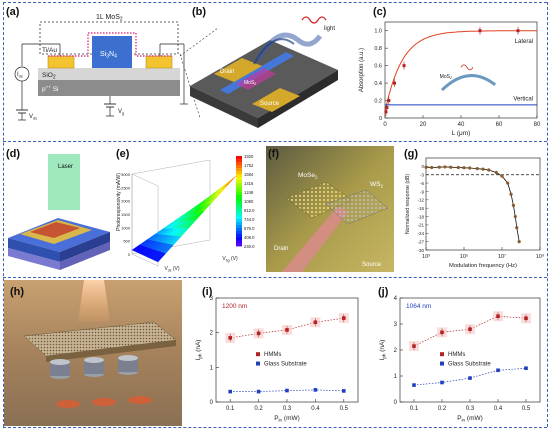 This screenshot has height=431, width=550. What do you see at coordinates (249, 165) in the screenshot?
I see `colorbar-tick-label: 1752` at bounding box center [249, 165].